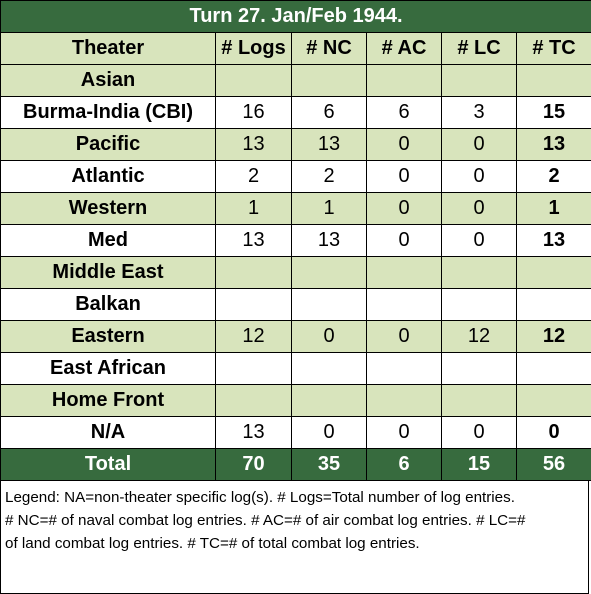 The width and height of the screenshot is (591, 594). What do you see at coordinates (108, 401) in the screenshot?
I see `theater-cell: Home Front` at bounding box center [108, 401].